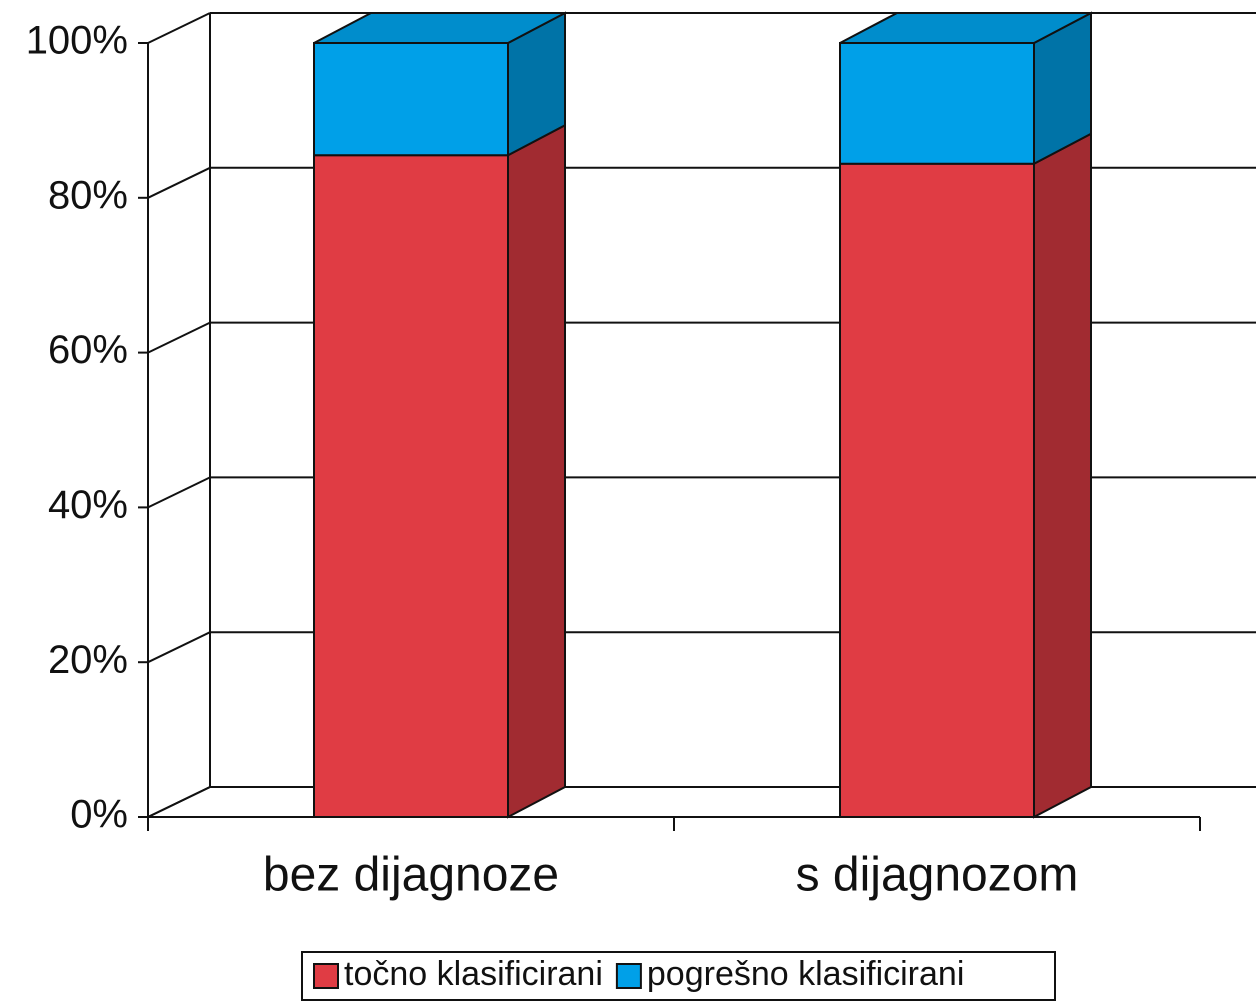  I want to click on x-tick-label: s dijagnozom, so click(937, 875).